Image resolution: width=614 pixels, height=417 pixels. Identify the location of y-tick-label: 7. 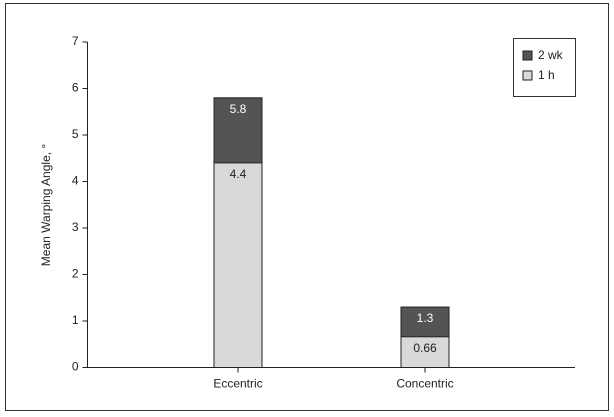
(75, 41).